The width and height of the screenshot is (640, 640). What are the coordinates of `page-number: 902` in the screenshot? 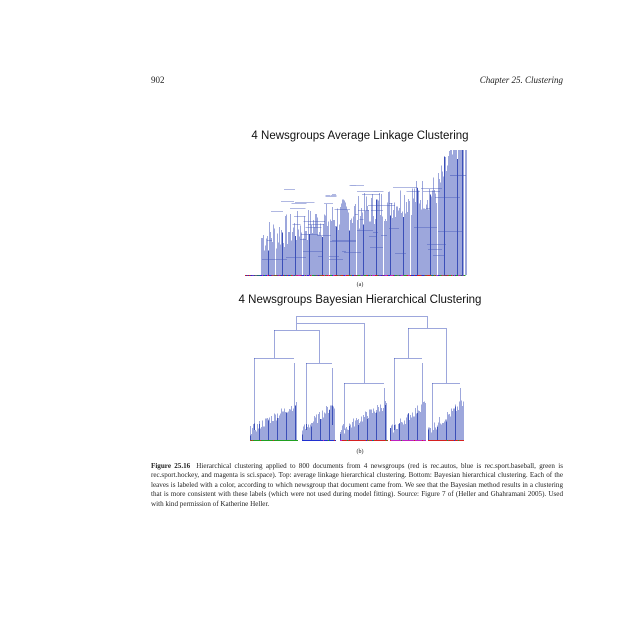 It's located at (158, 80).